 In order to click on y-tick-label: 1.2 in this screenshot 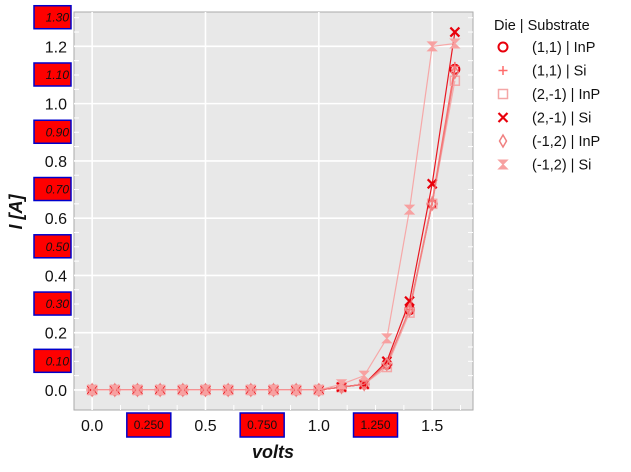, I will do `click(56, 47)`.